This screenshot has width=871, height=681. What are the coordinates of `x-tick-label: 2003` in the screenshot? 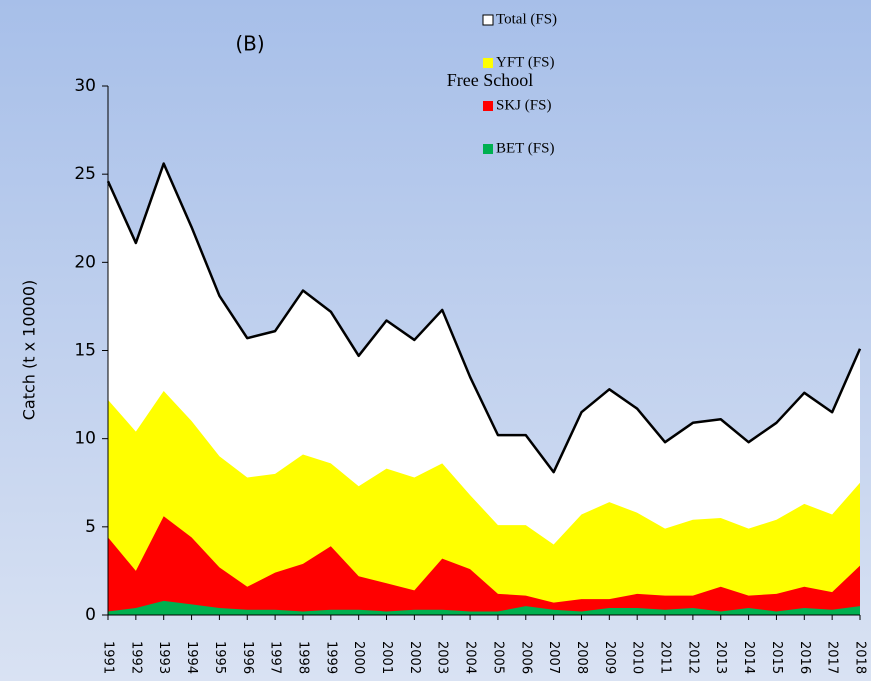 It's located at (442, 657).